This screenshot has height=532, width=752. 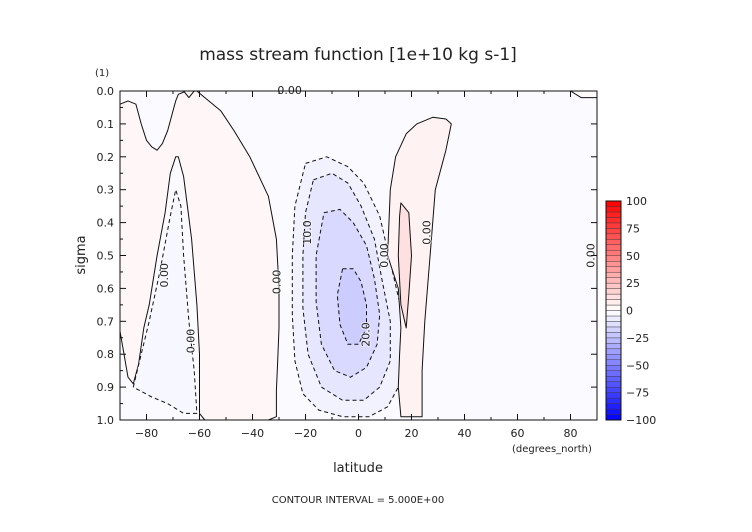 I want to click on colorbar-tick-label: 25, so click(x=633, y=283).